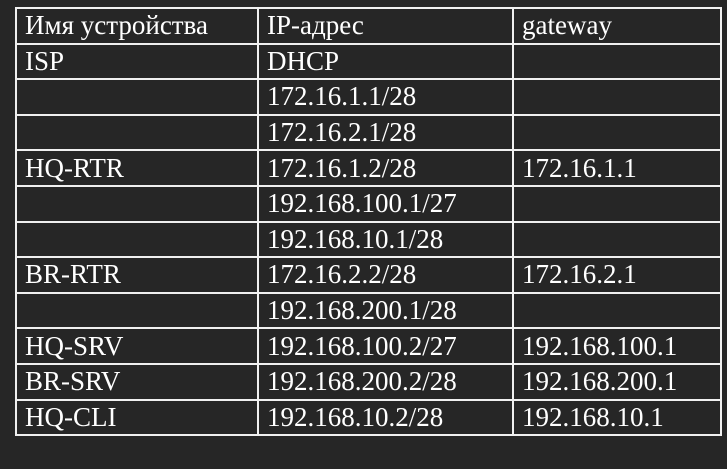  Describe the element at coordinates (385, 168) in the screenshot. I see `ip-address-cell: 172.16.1.2/28` at that location.